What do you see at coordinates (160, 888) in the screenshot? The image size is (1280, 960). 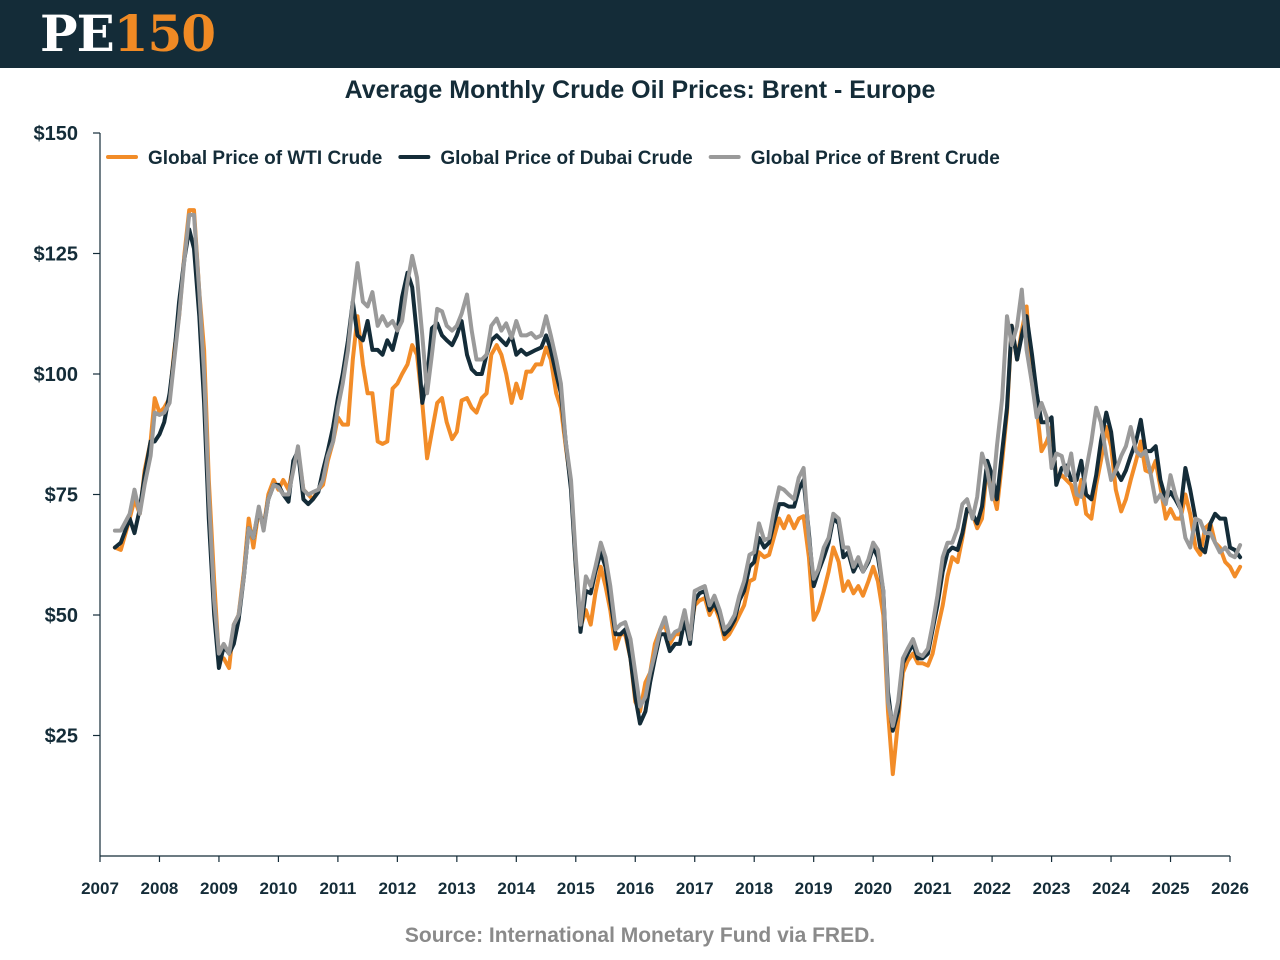 I see `x-tick-label: 2008` at bounding box center [160, 888].